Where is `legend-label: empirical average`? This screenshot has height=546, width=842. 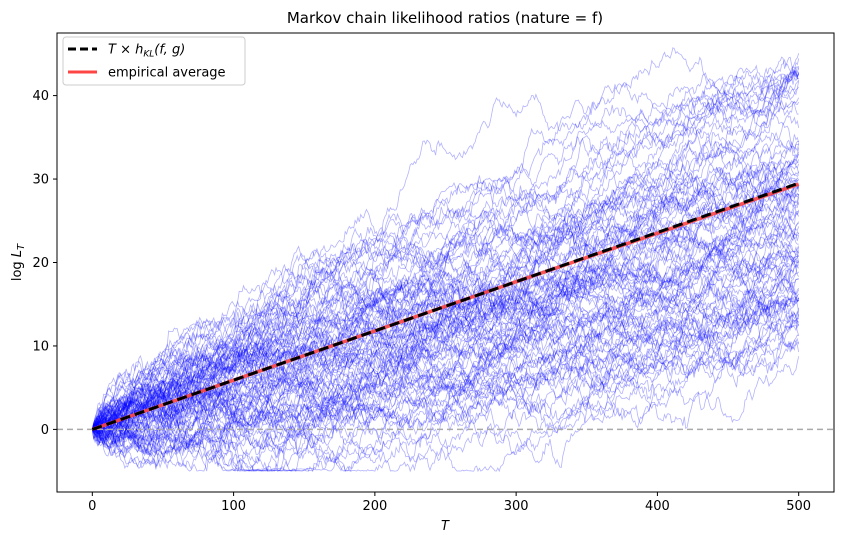 legend-label: empirical average is located at coordinates (167, 73).